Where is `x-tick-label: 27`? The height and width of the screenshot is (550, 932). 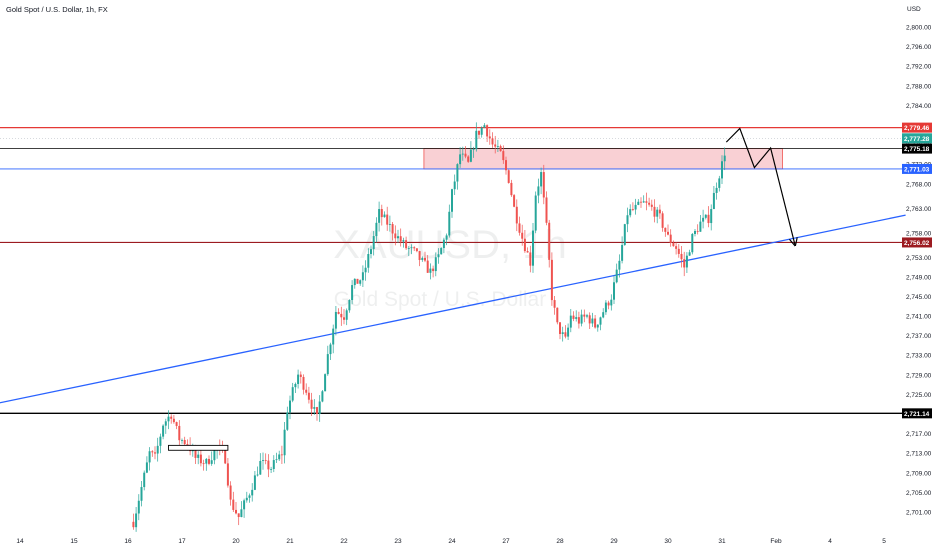
x-tick-label: 27 is located at coordinates (506, 541).